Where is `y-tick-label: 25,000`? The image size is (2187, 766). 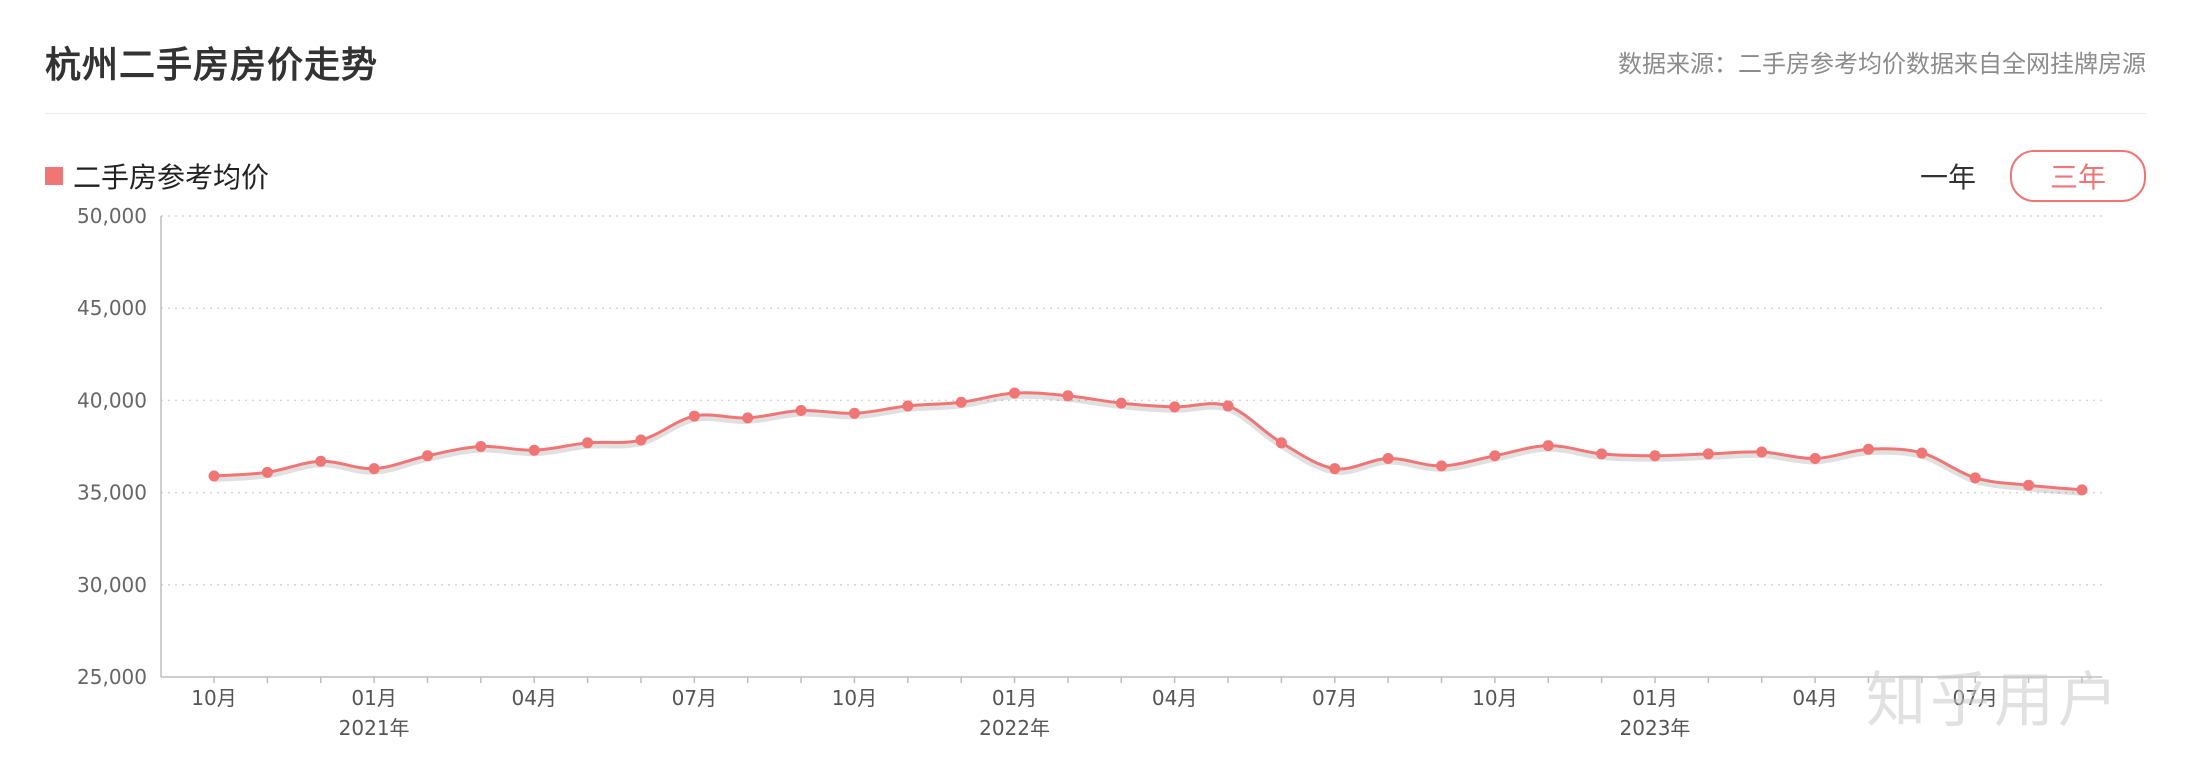
y-tick-label: 25,000 is located at coordinates (112, 677).